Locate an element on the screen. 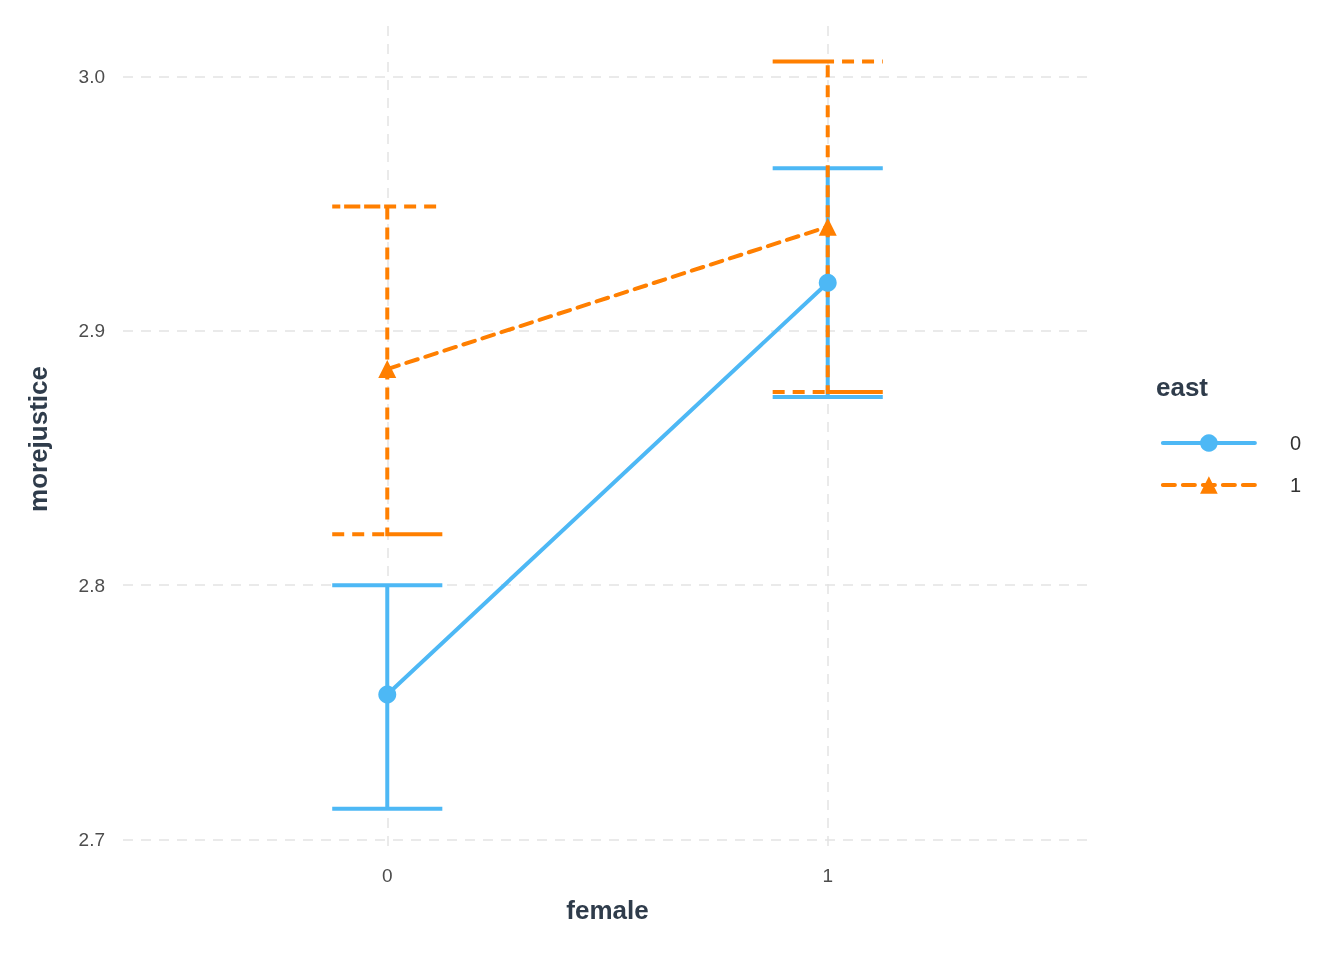 This screenshot has height=960, width=1344. y-tick-label: 3.0 is located at coordinates (91, 77).